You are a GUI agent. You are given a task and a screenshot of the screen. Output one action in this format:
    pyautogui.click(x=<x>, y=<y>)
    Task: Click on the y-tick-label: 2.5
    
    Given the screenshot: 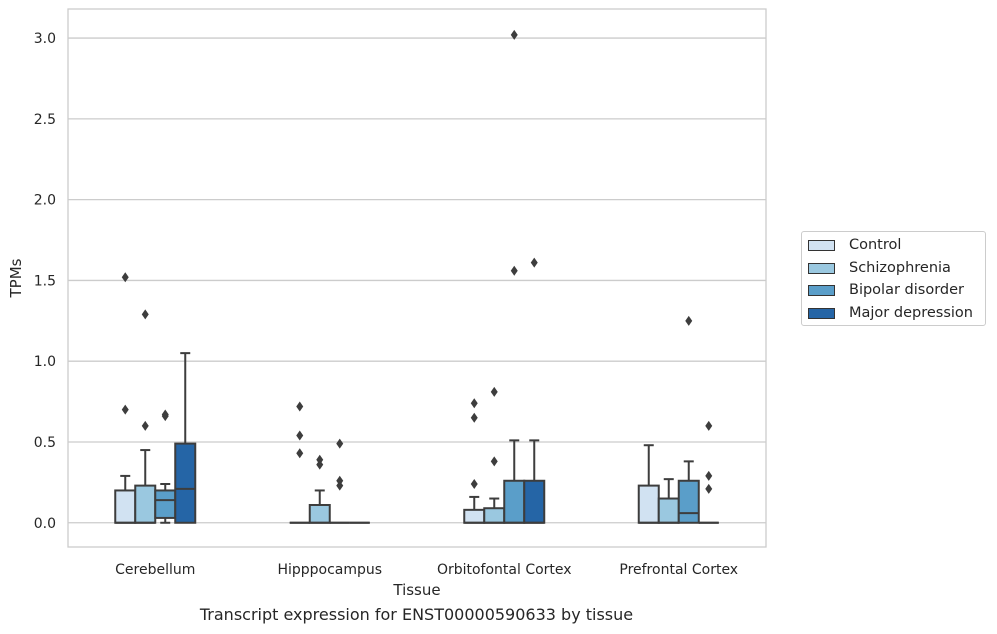 What is the action you would take?
    pyautogui.click(x=45, y=120)
    